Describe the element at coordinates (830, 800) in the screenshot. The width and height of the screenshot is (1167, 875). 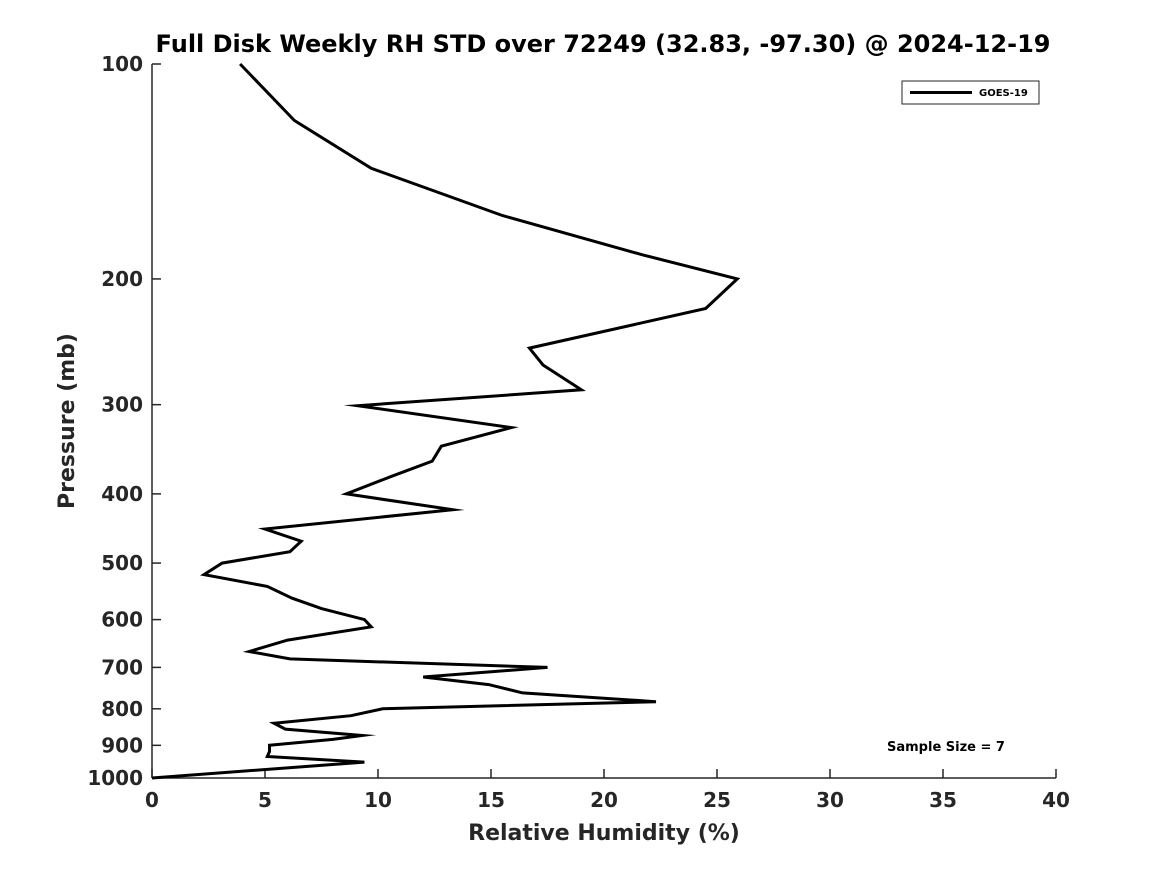
I see `x-tick-label: 30` at that location.